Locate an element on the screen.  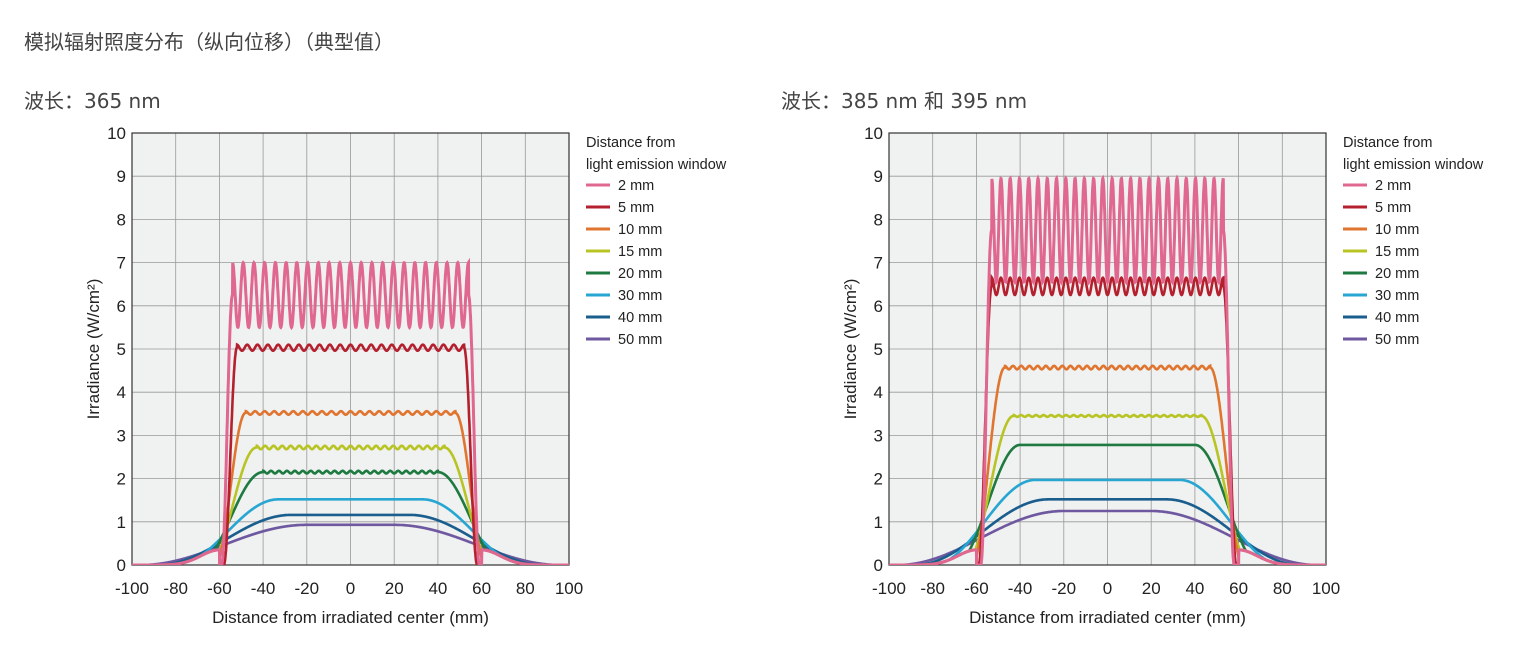
series-line-40mm is located at coordinates (1107, 531).